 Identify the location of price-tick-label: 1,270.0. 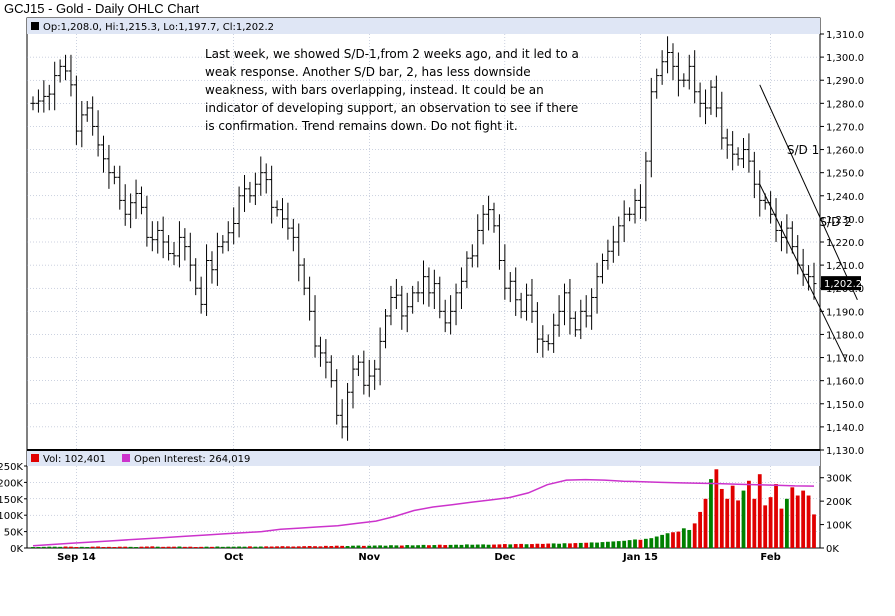
(845, 127).